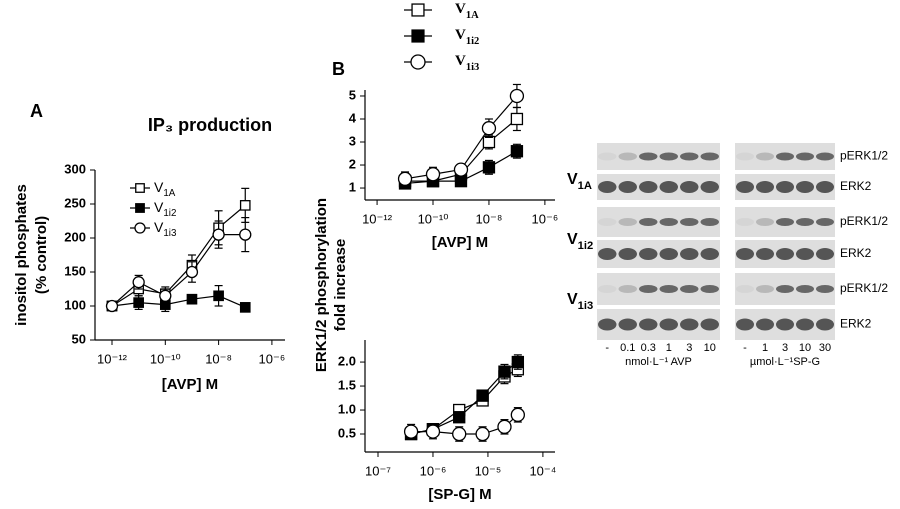 Image resolution: width=900 pixels, height=509 pixels. Describe the element at coordinates (467, 62) in the screenshot. I see `legend-label: V1i3` at that location.